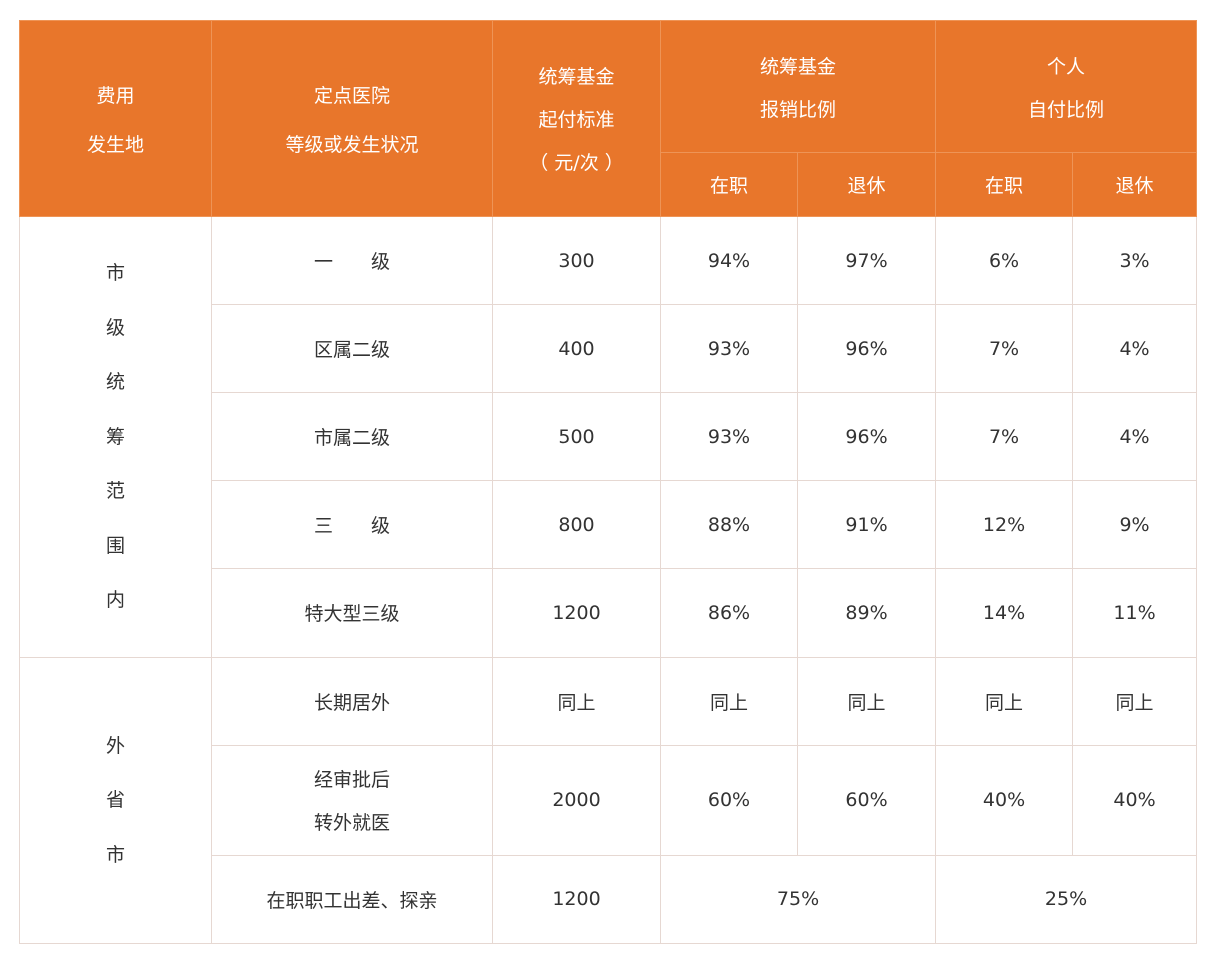 The height and width of the screenshot is (962, 1215). What do you see at coordinates (352, 437) in the screenshot?
I see `hospital-level: 市属二级` at bounding box center [352, 437].